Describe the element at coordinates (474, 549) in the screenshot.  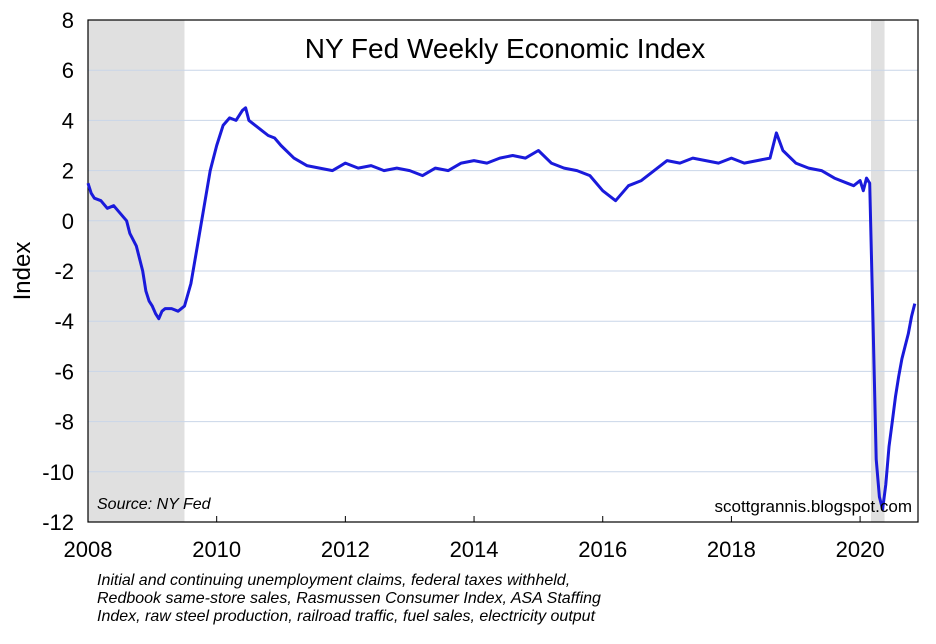
I see `x-tick-label: 2014` at that location.